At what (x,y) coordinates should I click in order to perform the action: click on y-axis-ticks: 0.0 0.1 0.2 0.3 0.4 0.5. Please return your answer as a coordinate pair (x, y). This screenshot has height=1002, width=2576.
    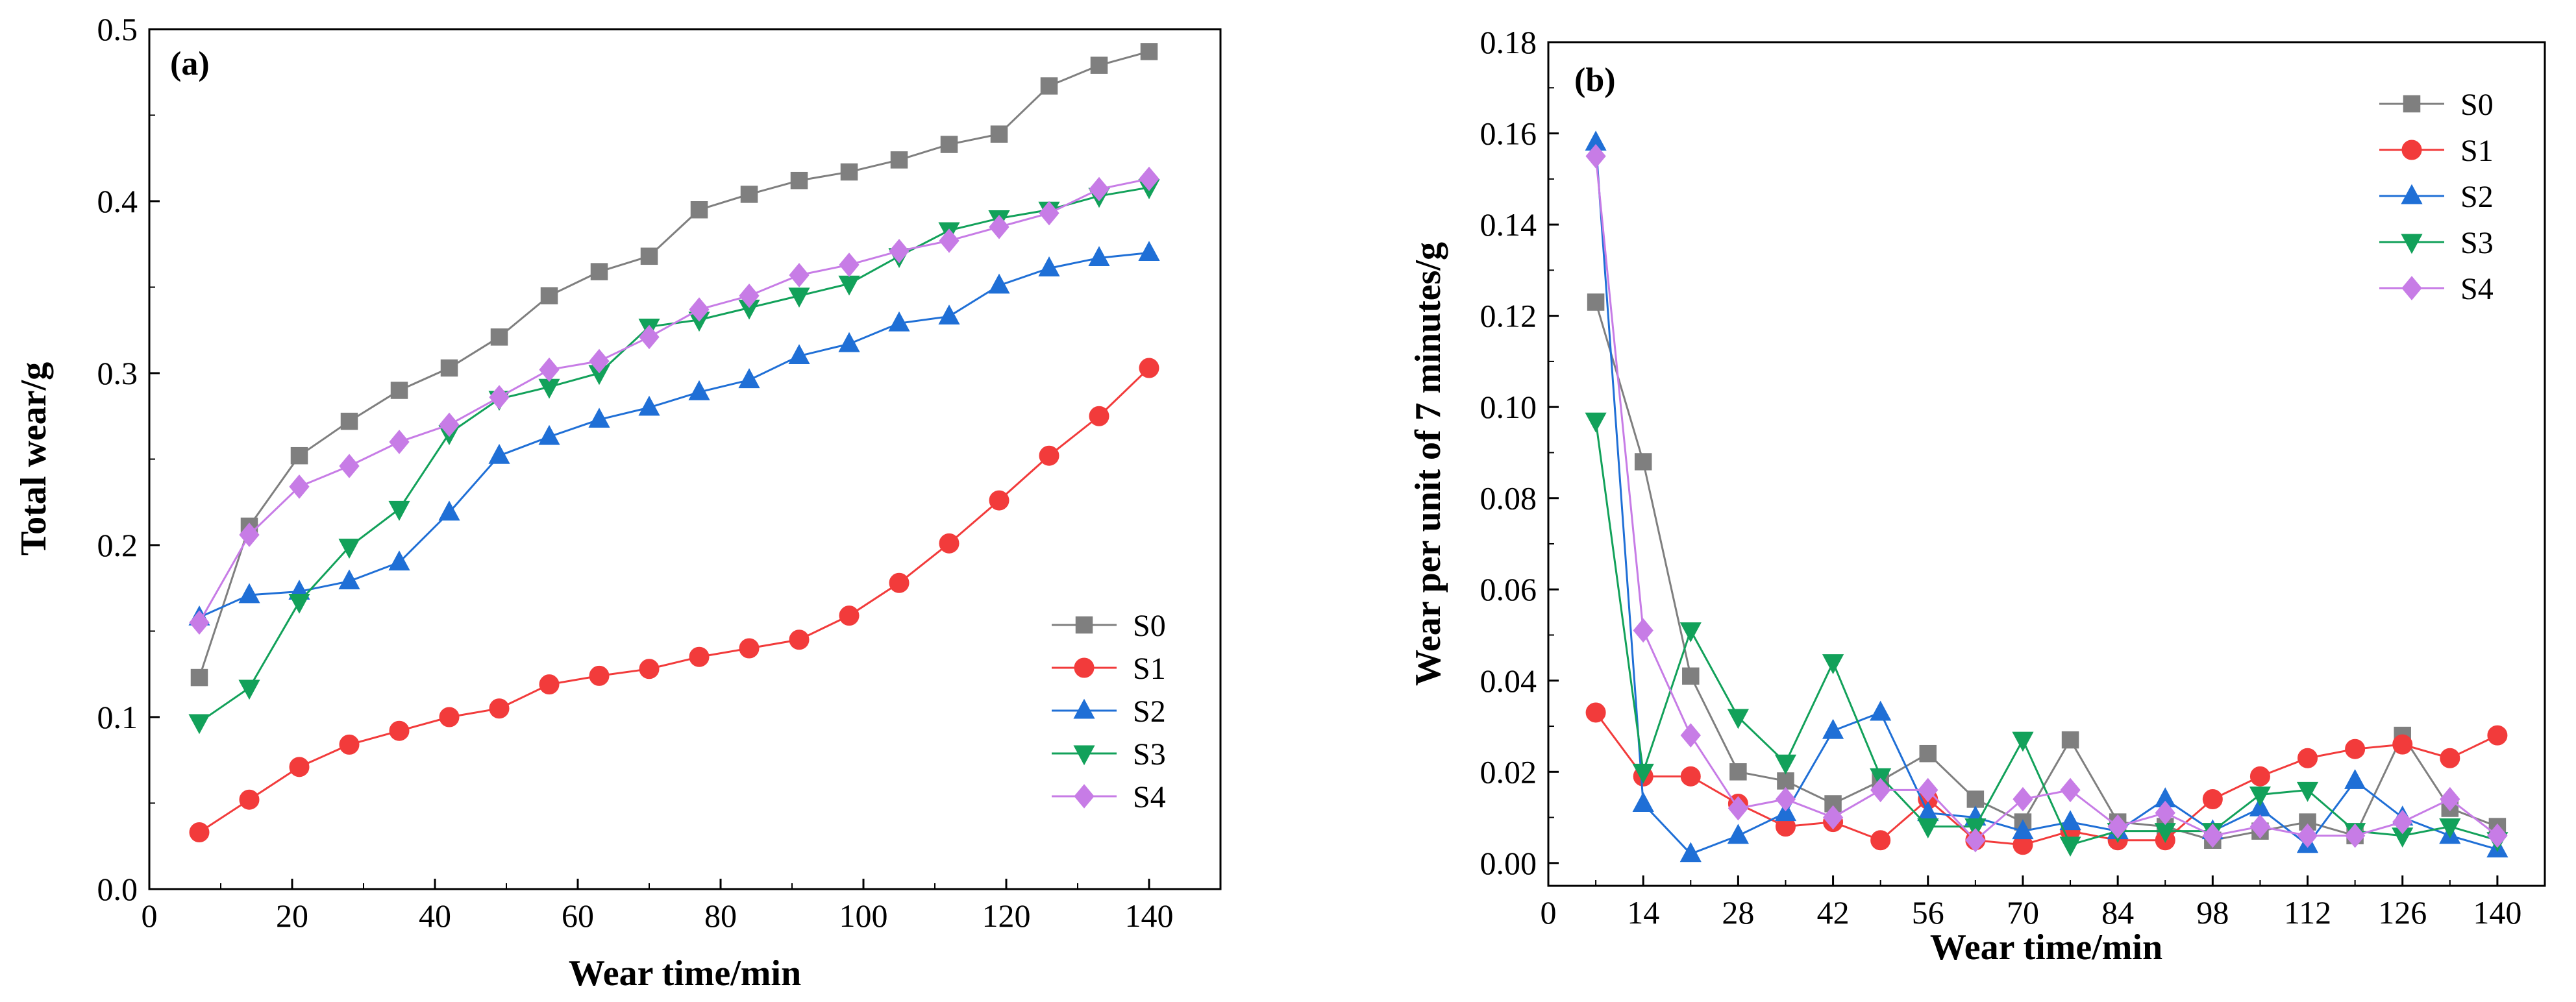
    Looking at the image, I should click on (128, 459).